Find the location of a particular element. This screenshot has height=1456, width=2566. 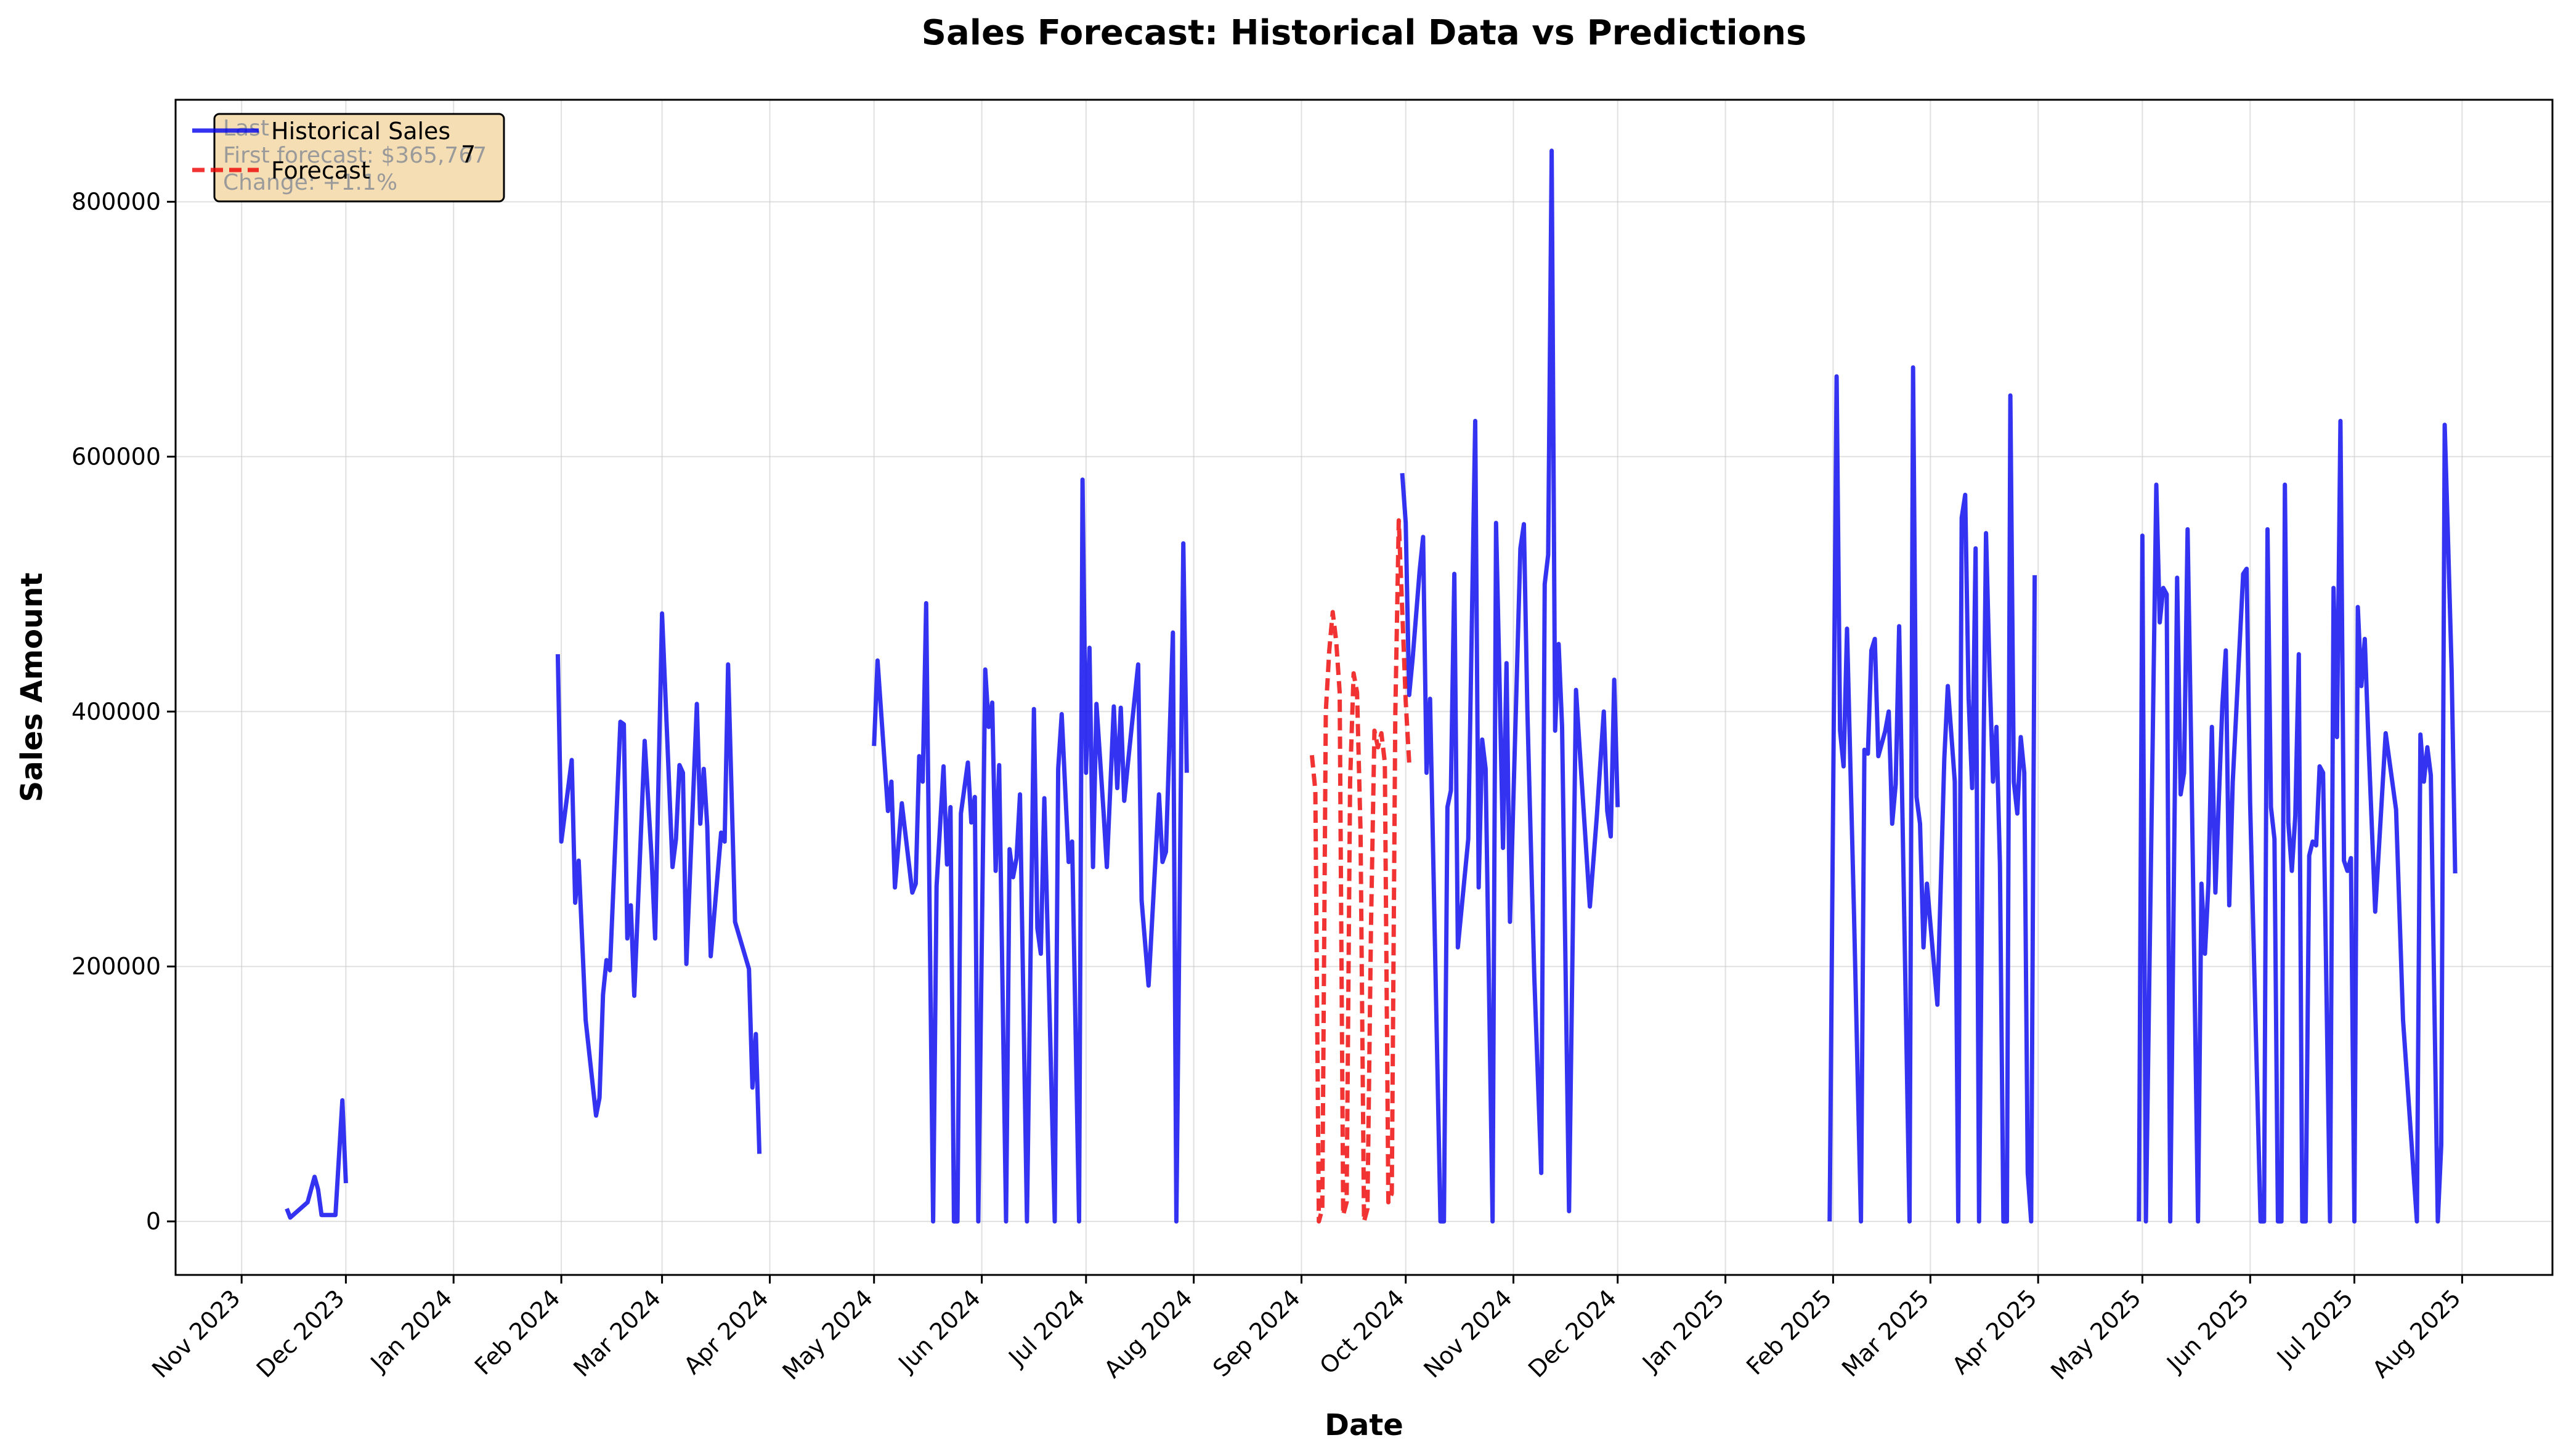

x-tick-label: Aug 2024 is located at coordinates (1148, 1333).